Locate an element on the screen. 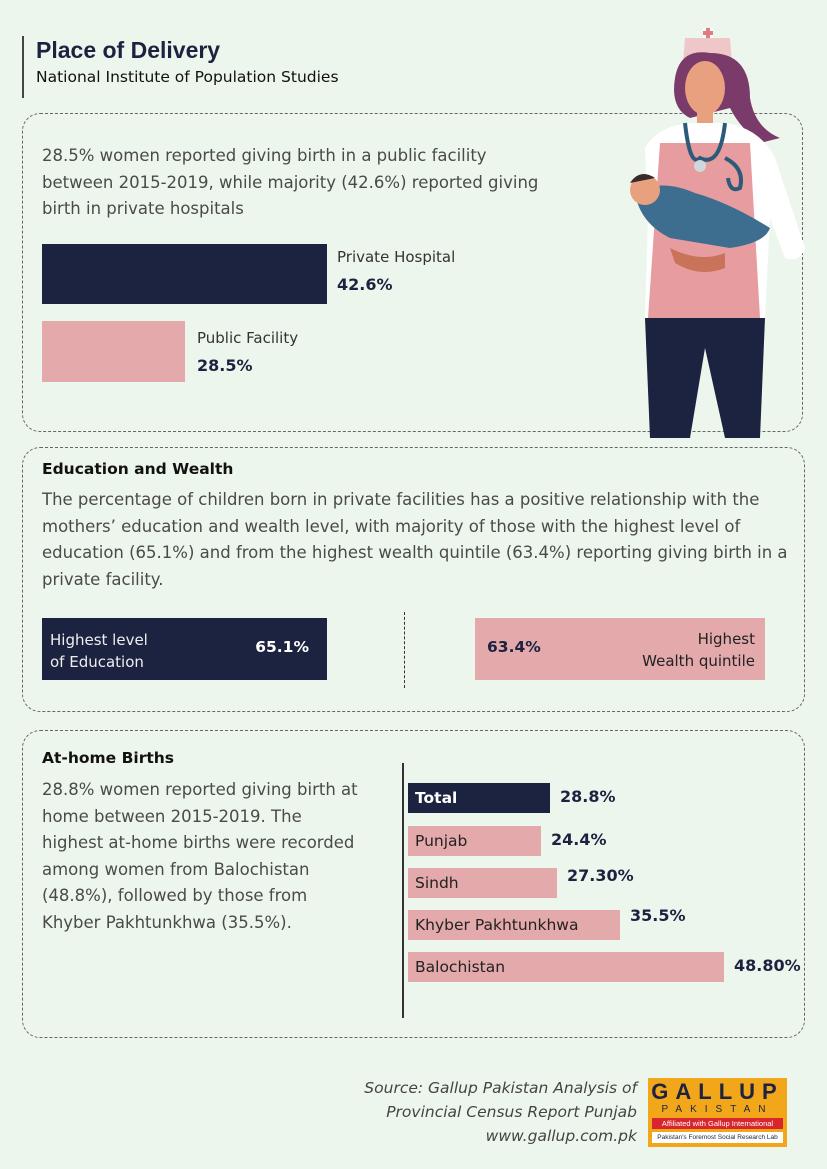  bar-value-sindh: 27.30% is located at coordinates (600, 875).